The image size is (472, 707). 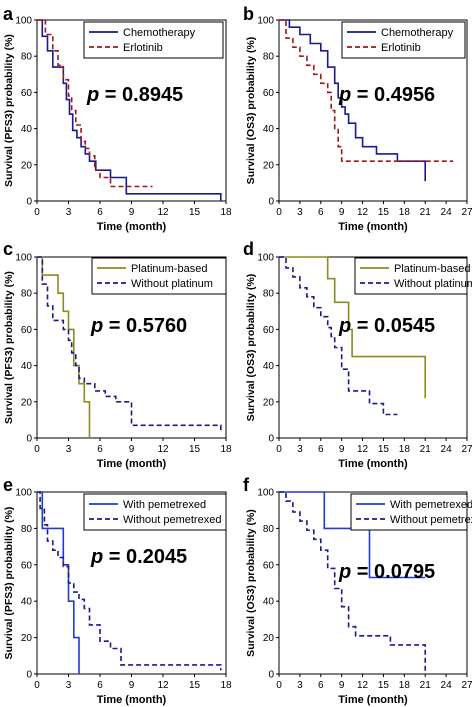 What do you see at coordinates (248, 14) in the screenshot?
I see `panel-letter: b` at bounding box center [248, 14].